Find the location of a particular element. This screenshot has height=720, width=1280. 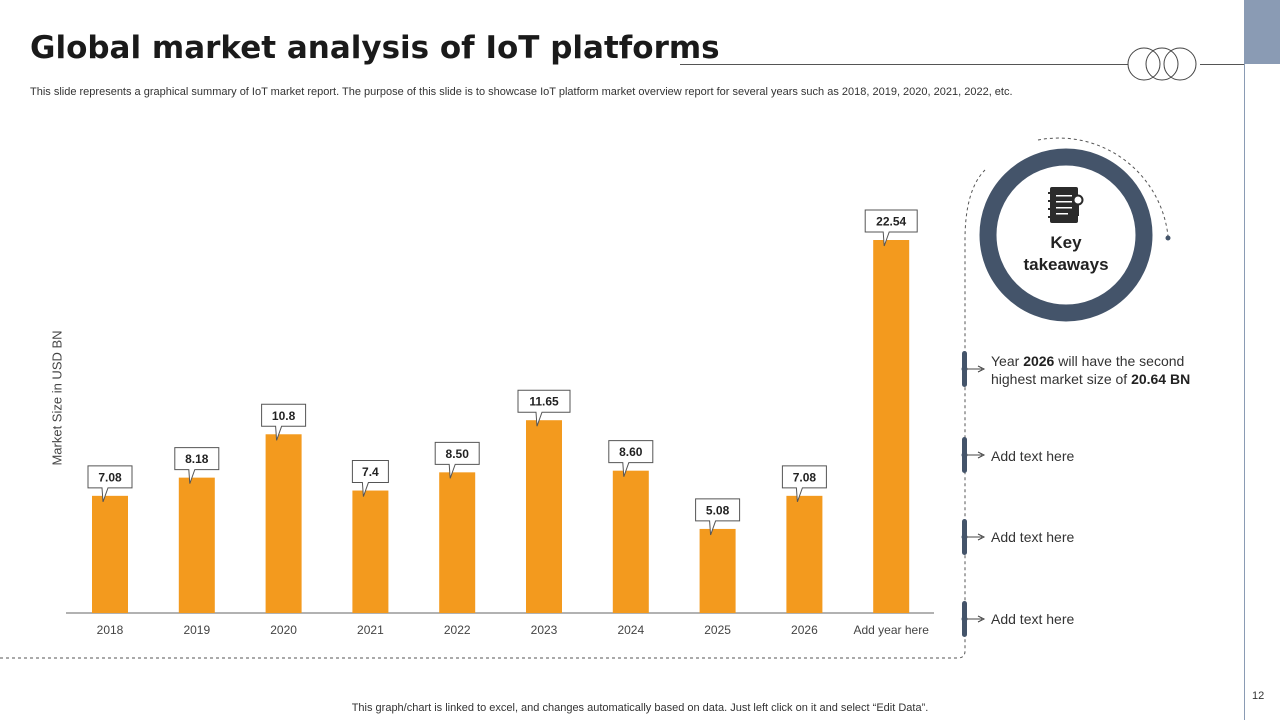

key-takeaways-title: Key takeaways is located at coordinates (1066, 254).